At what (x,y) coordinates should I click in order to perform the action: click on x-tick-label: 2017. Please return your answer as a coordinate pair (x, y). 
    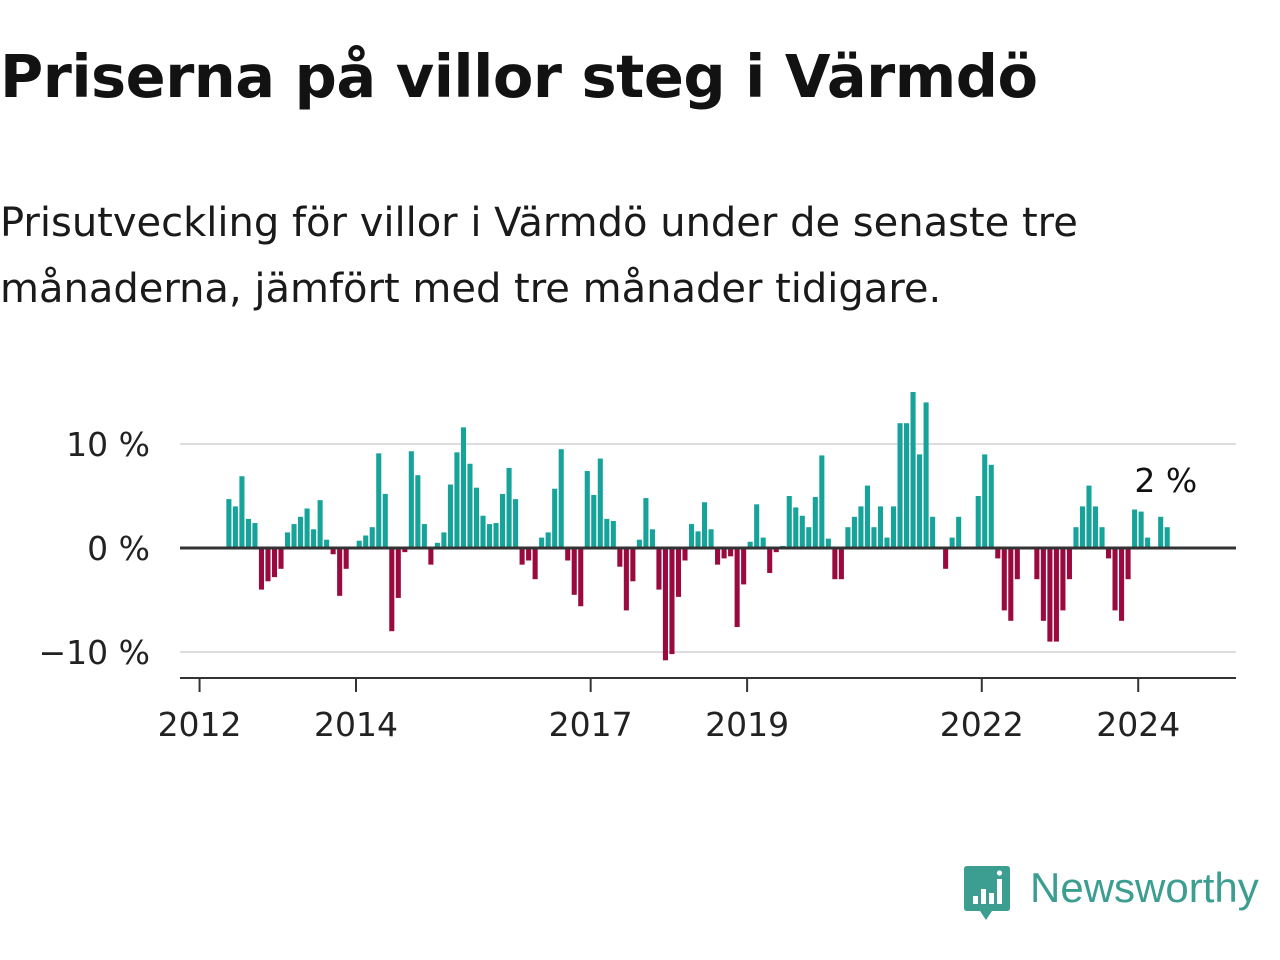
    Looking at the image, I should click on (591, 724).